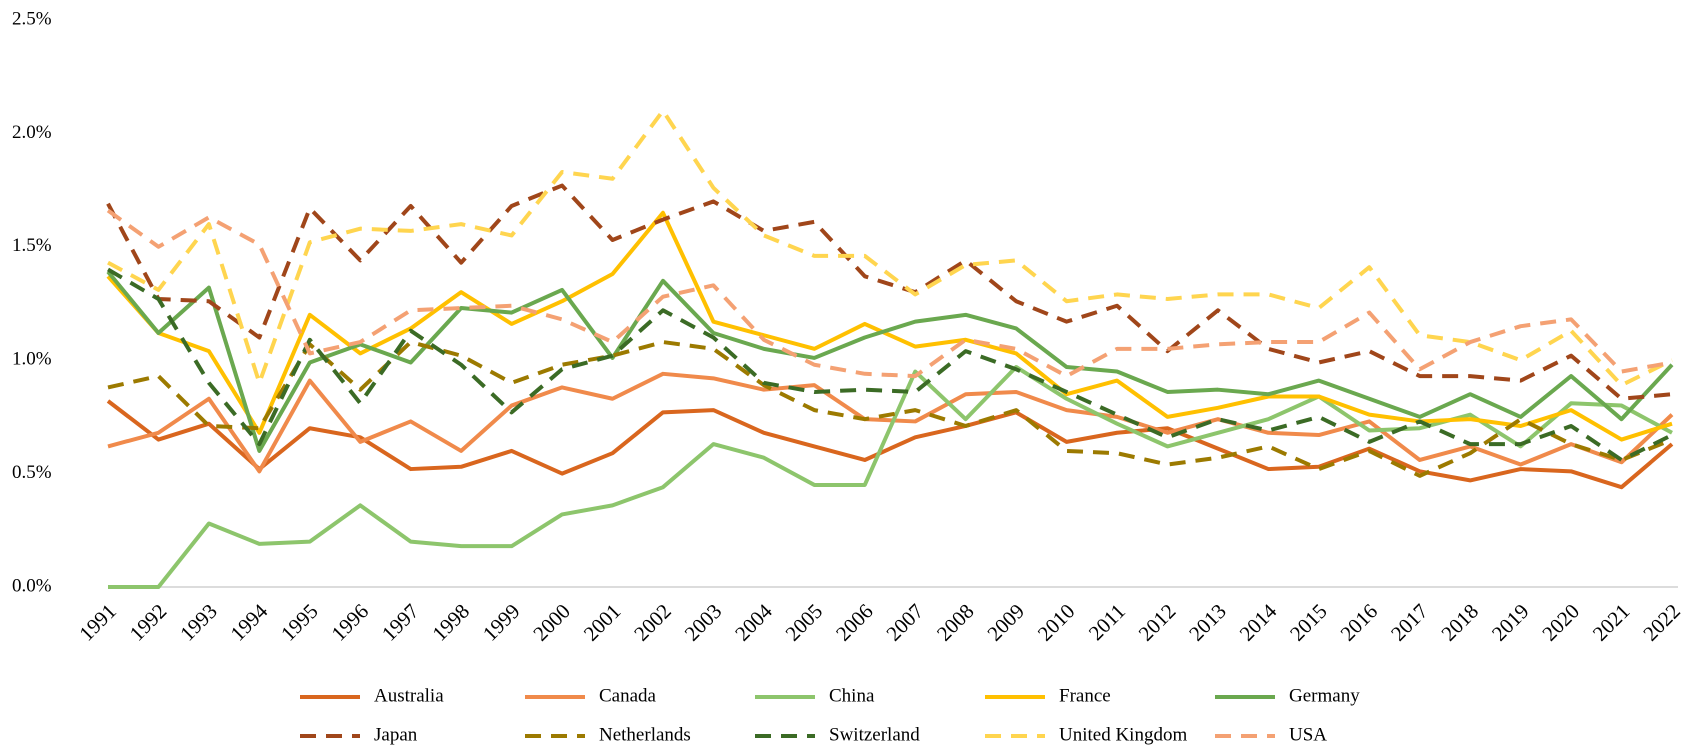 The width and height of the screenshot is (1694, 750). Describe the element at coordinates (501, 622) in the screenshot. I see `x-tick-label: 1999` at that location.